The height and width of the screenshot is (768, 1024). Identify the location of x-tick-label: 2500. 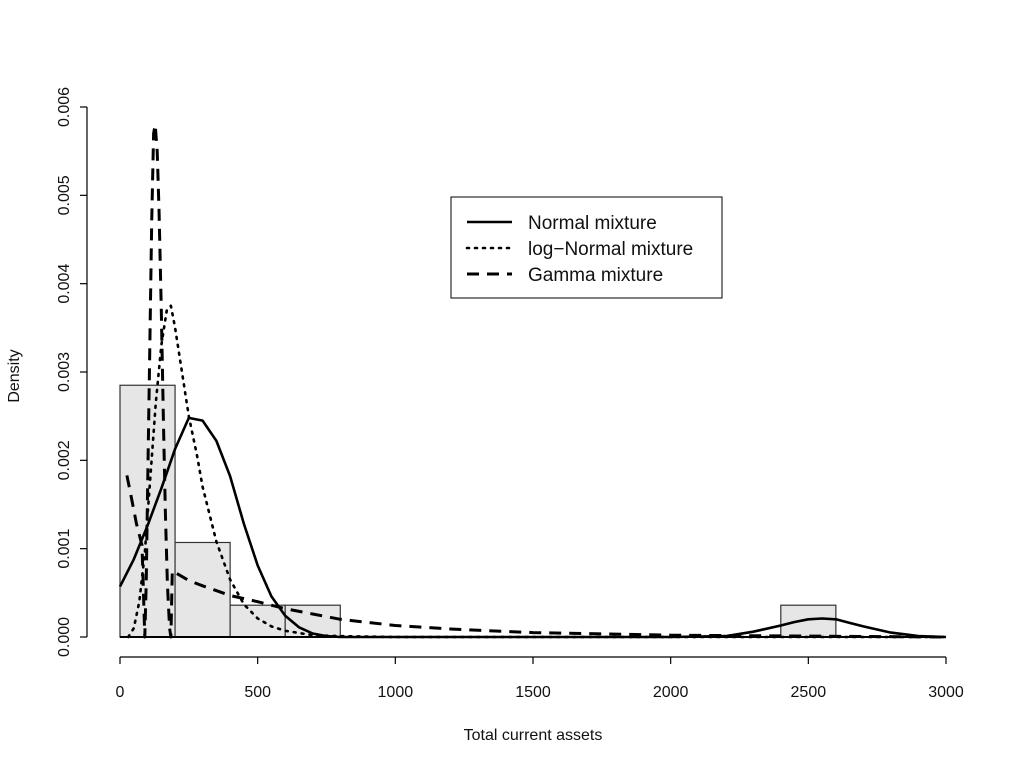
(809, 692).